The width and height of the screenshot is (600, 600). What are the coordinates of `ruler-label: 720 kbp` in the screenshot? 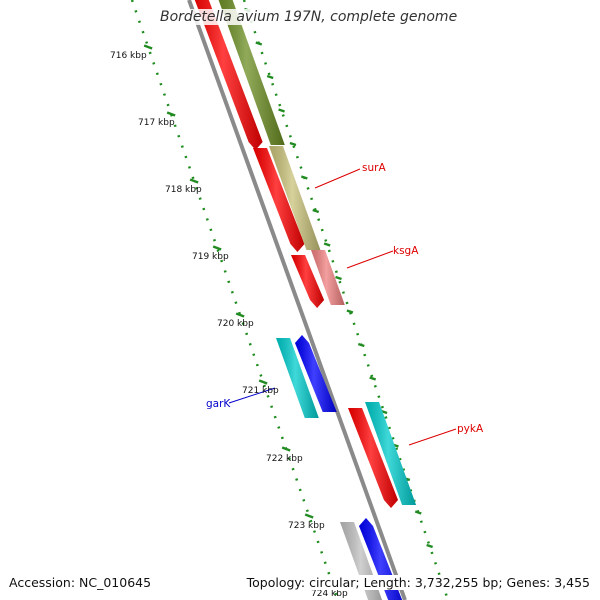 It's located at (235, 324).